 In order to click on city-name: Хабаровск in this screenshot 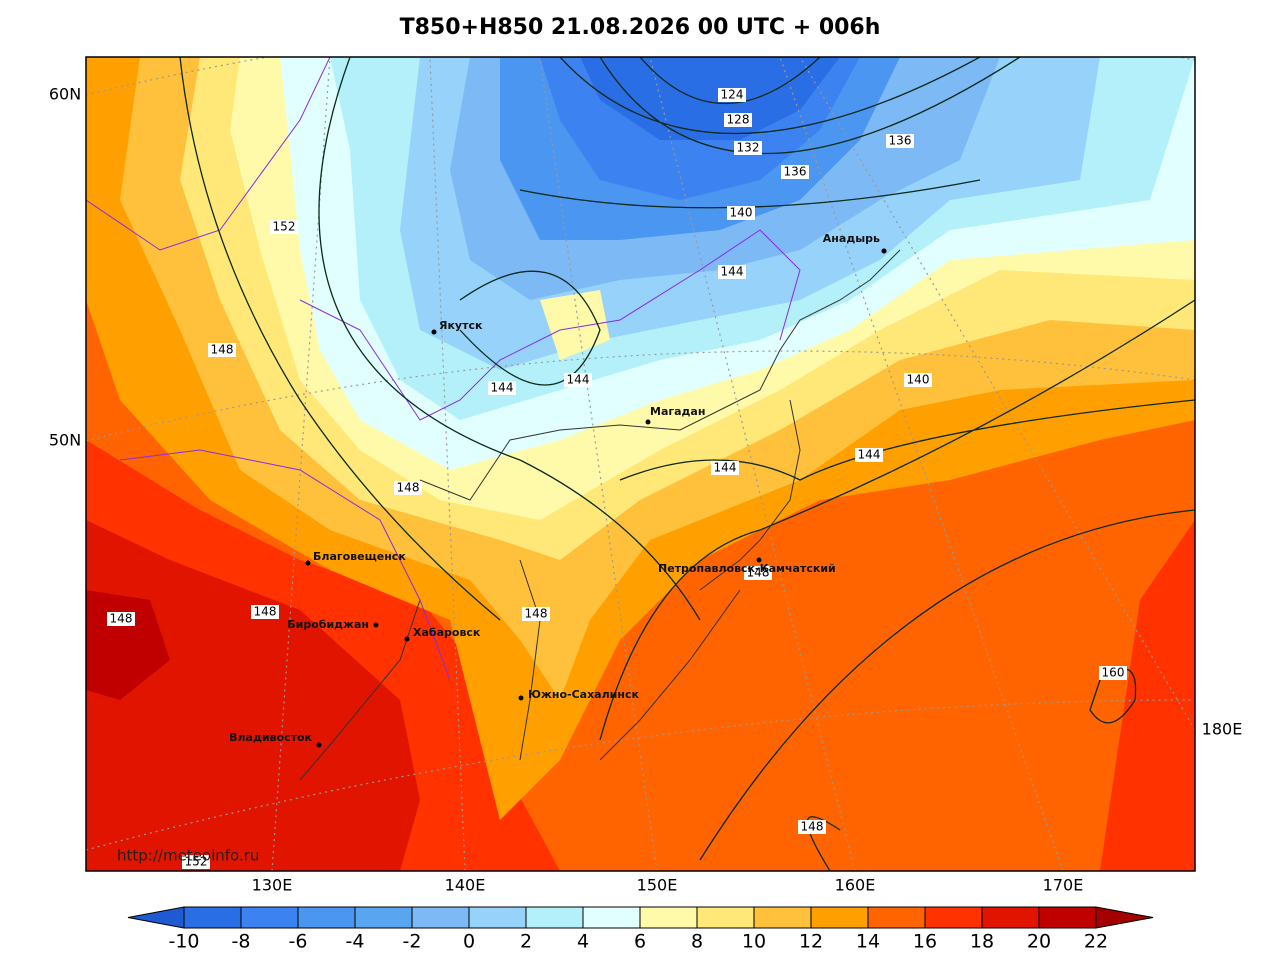, I will do `click(447, 632)`.